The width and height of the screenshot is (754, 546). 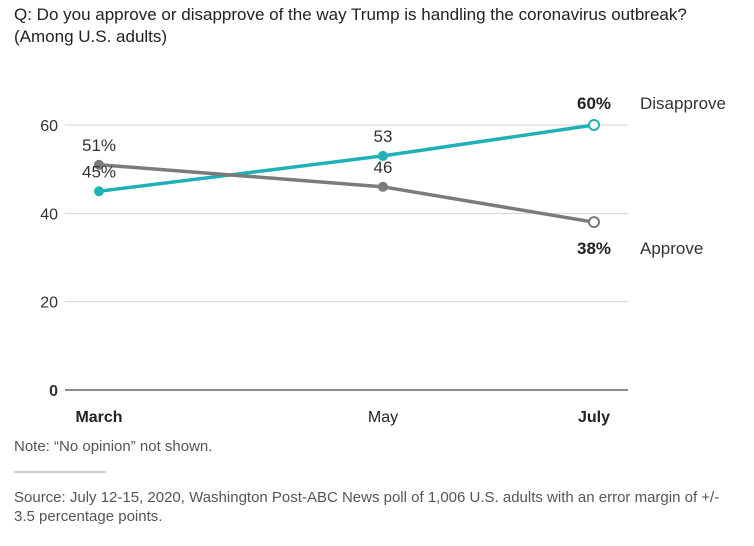 What do you see at coordinates (113, 446) in the screenshot?
I see `chart-note: Note: “No opinion” not shown.` at bounding box center [113, 446].